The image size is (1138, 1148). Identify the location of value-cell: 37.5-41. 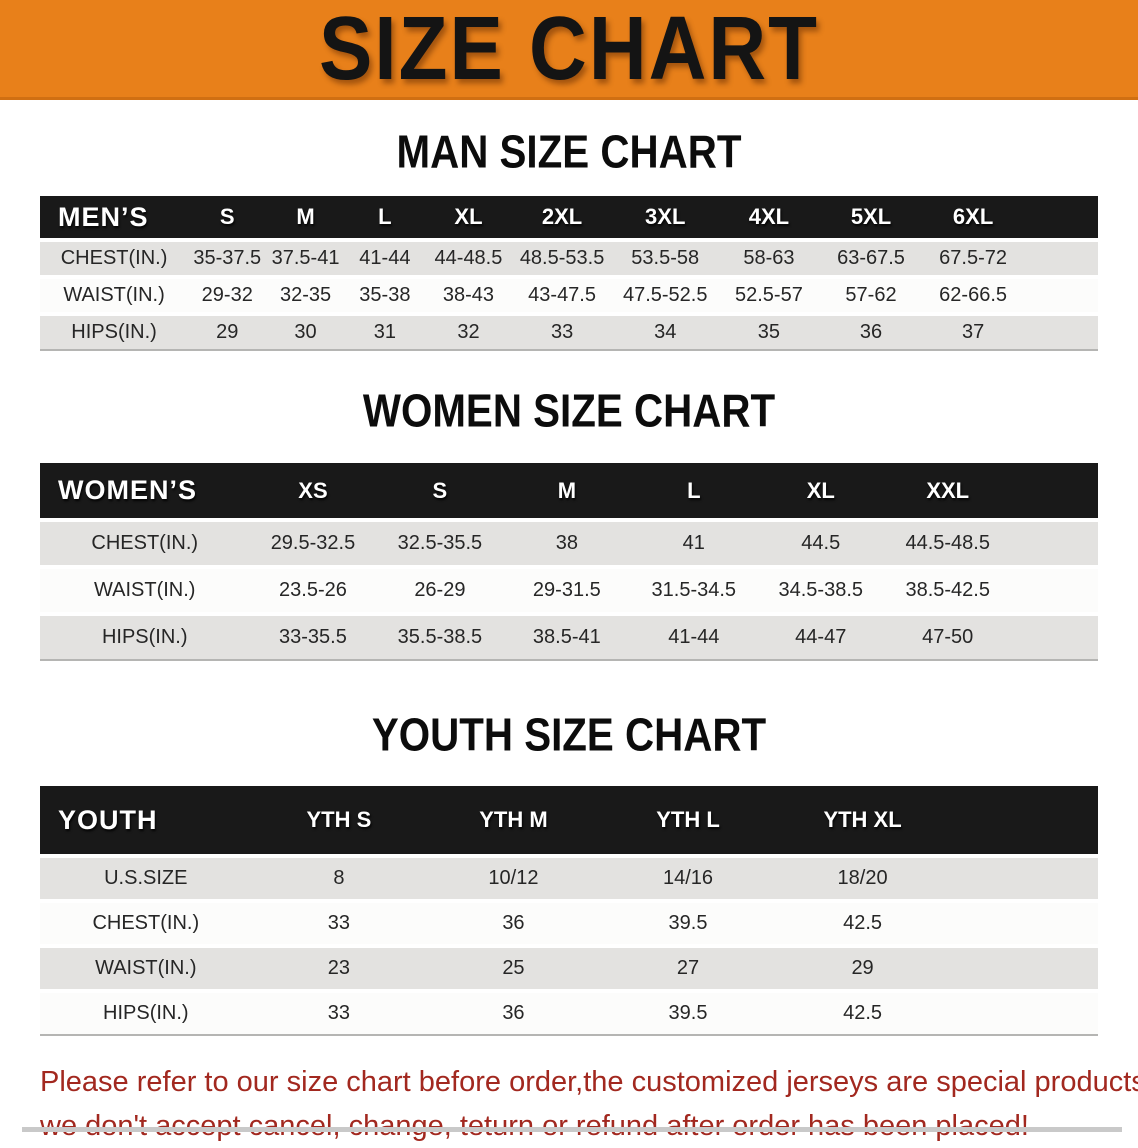
(305, 257).